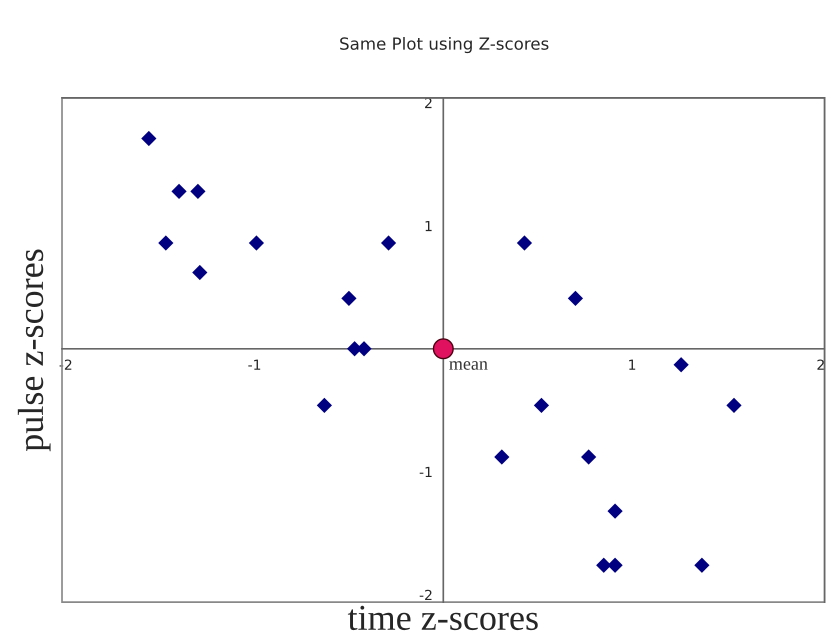  Describe the element at coordinates (443, 618) in the screenshot. I see `x-axis-title: time z-scores` at that location.